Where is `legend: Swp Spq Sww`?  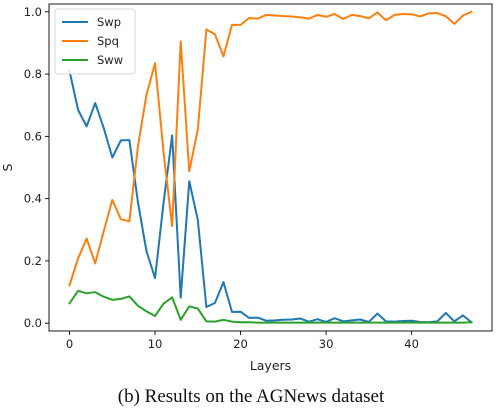
legend: Swp Spq Sww is located at coordinates (95, 41).